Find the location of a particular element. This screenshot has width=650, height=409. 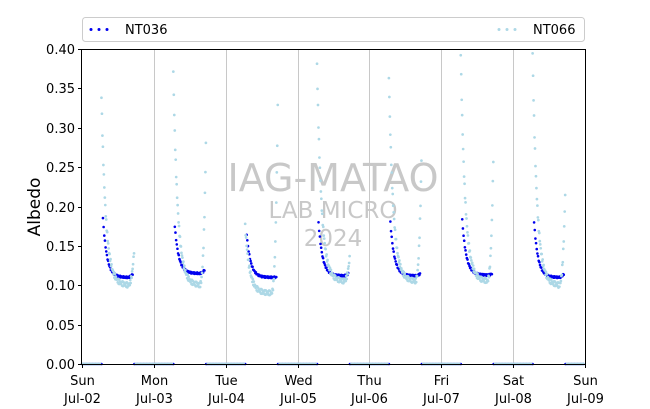

legend-label-nt036: NT036 is located at coordinates (146, 30).